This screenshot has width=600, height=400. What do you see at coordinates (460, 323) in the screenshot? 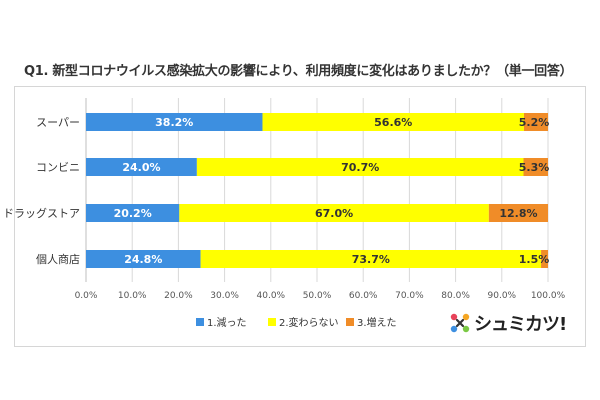
I see `brand-mark-icon` at bounding box center [460, 323].